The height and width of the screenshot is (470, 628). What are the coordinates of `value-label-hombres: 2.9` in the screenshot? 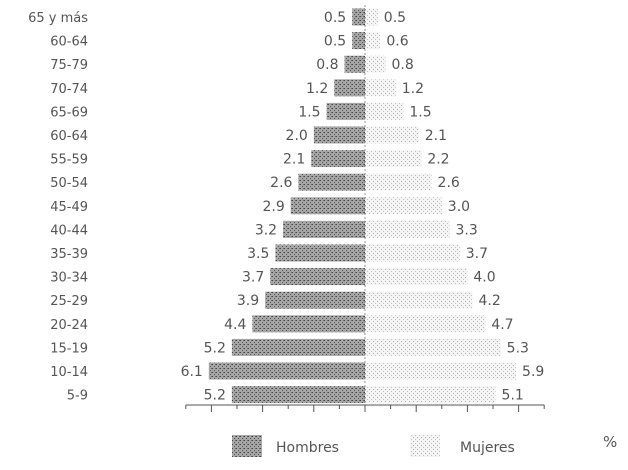 It's located at (273, 207).